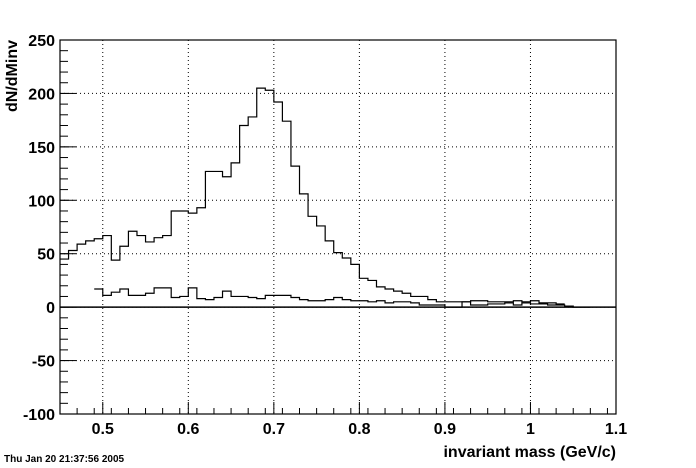  I want to click on series-2-histogram, so click(342, 297).